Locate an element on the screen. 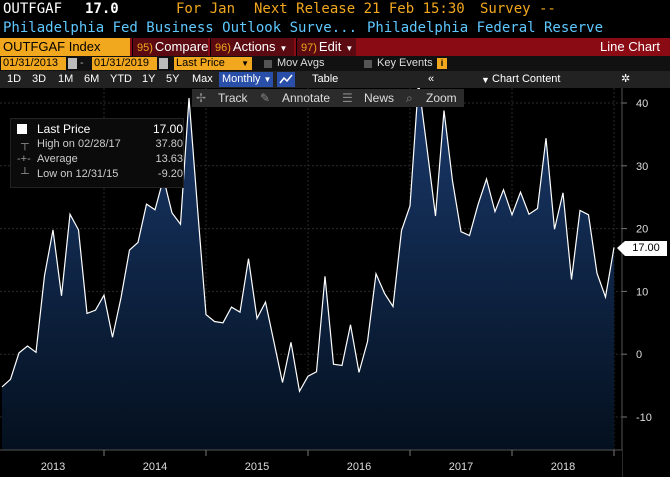 The image size is (670, 477). period-5y: 5Y is located at coordinates (173, 79).